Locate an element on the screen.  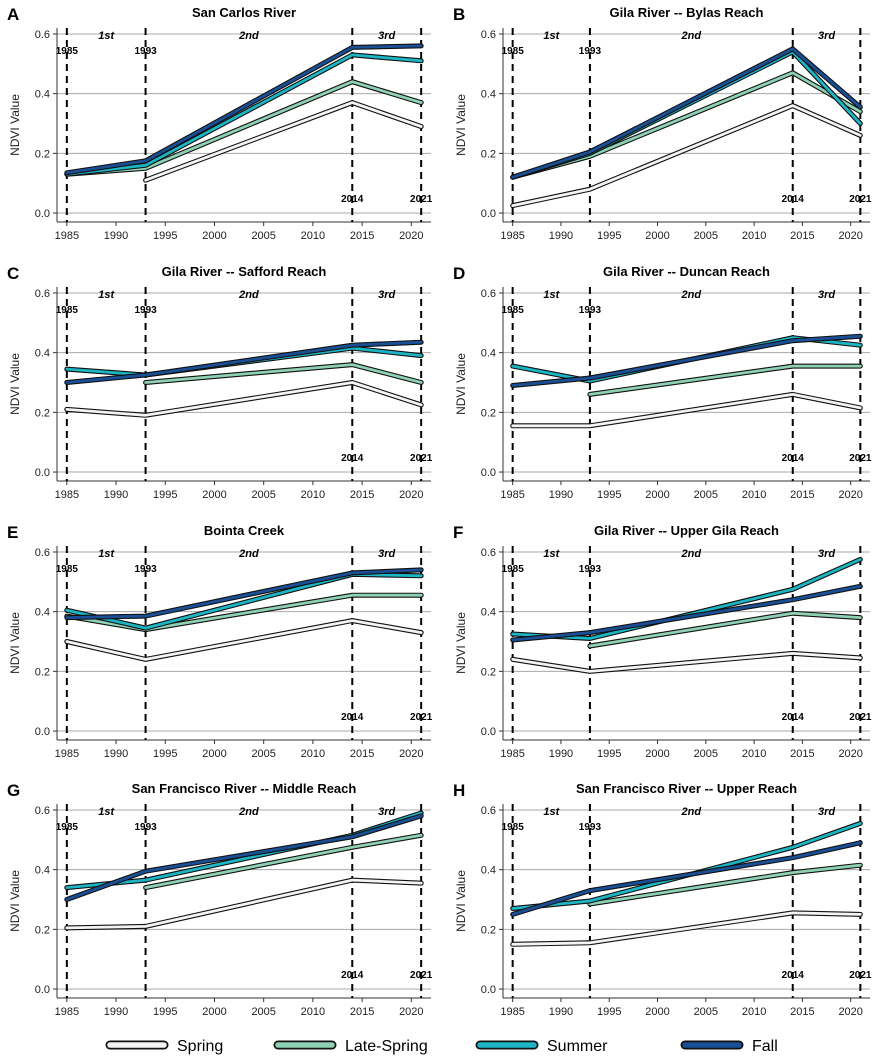
series-line-outline is located at coordinates (686, 156).